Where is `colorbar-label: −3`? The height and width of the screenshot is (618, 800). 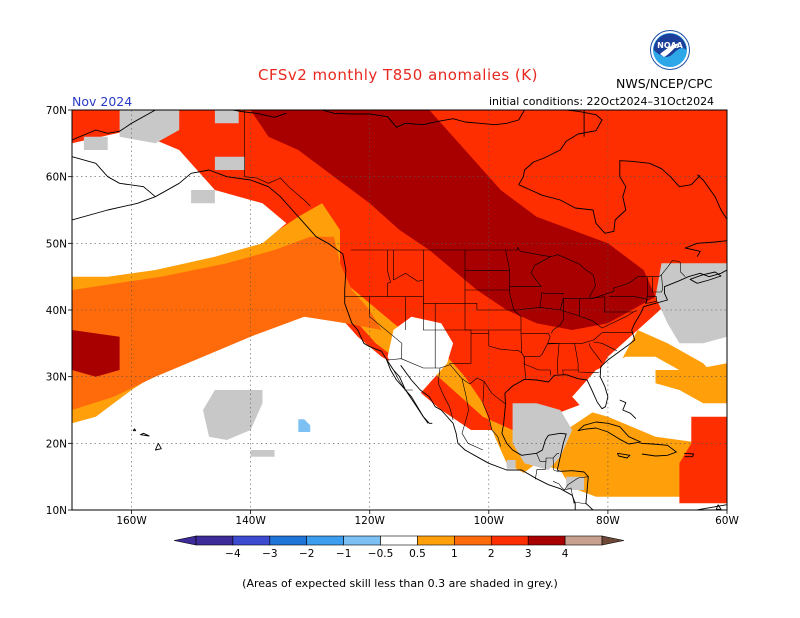
colorbar-label: −3 is located at coordinates (269, 554).